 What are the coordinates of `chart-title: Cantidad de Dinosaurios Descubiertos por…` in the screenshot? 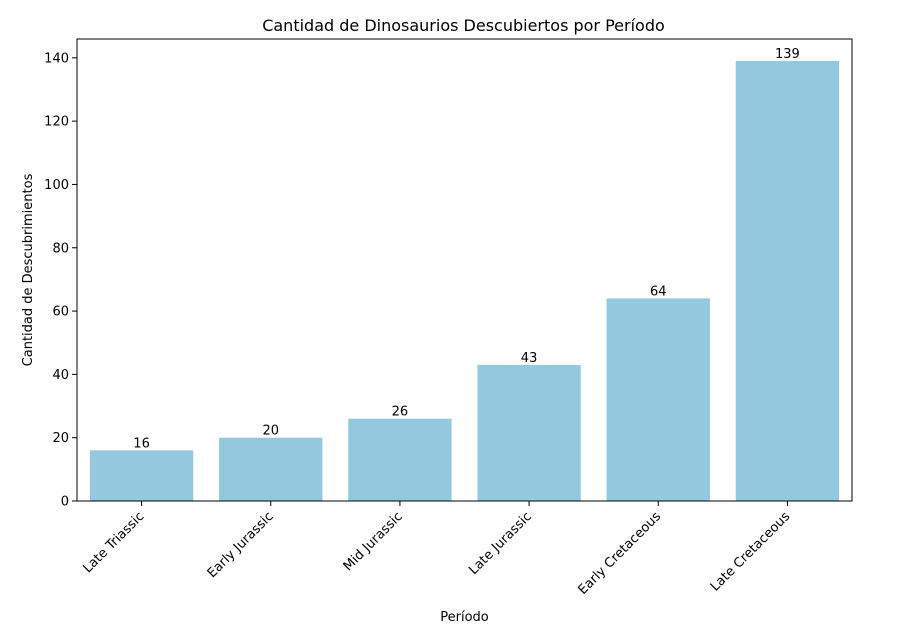 It's located at (463, 25).